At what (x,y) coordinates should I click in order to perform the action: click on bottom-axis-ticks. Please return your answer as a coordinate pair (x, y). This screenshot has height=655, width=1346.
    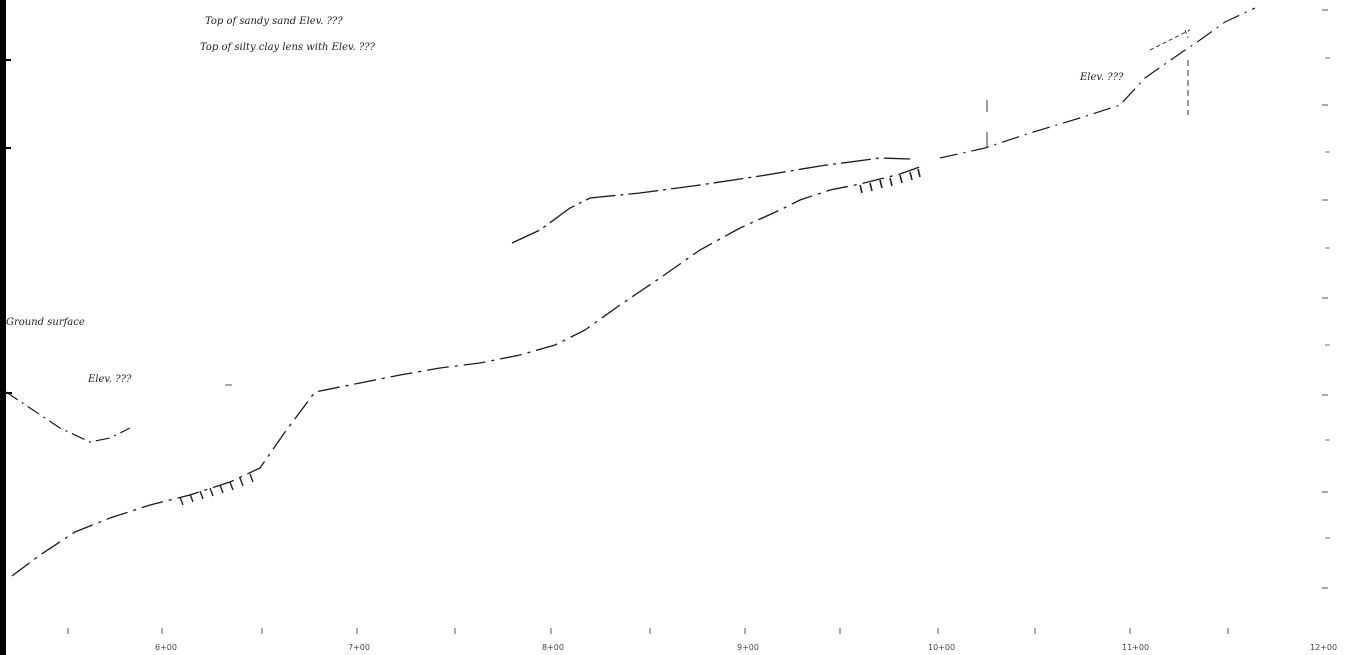
    Looking at the image, I should click on (648, 631).